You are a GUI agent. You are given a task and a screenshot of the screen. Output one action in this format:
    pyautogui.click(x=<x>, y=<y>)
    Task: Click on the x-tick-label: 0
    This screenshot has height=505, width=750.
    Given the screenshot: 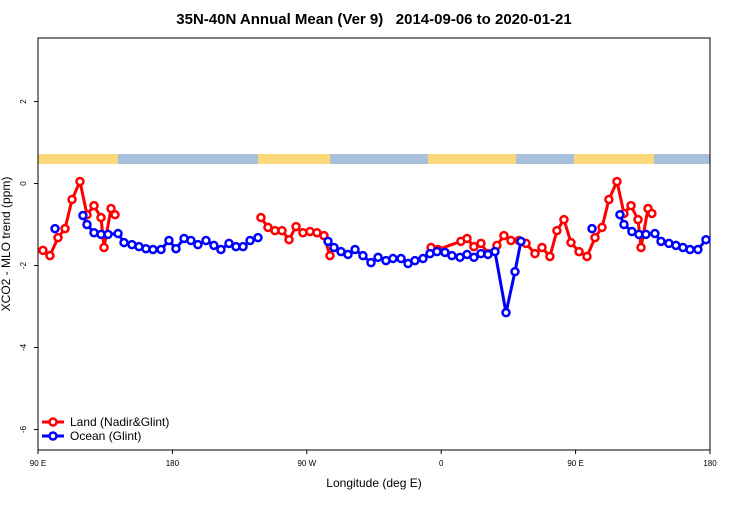 What is the action you would take?
    pyautogui.click(x=441, y=463)
    